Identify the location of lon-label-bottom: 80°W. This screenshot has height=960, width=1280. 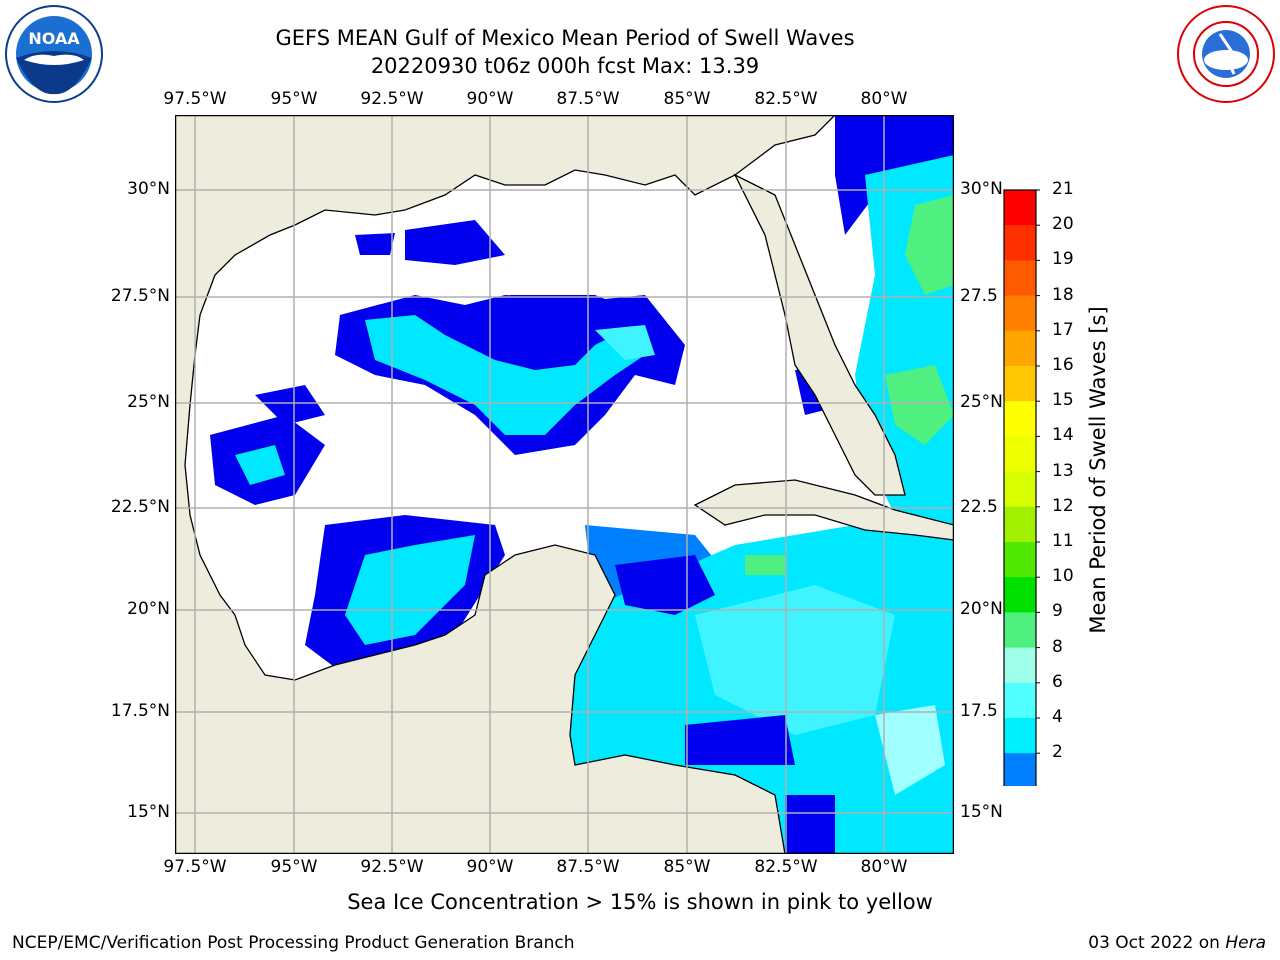
(884, 867).